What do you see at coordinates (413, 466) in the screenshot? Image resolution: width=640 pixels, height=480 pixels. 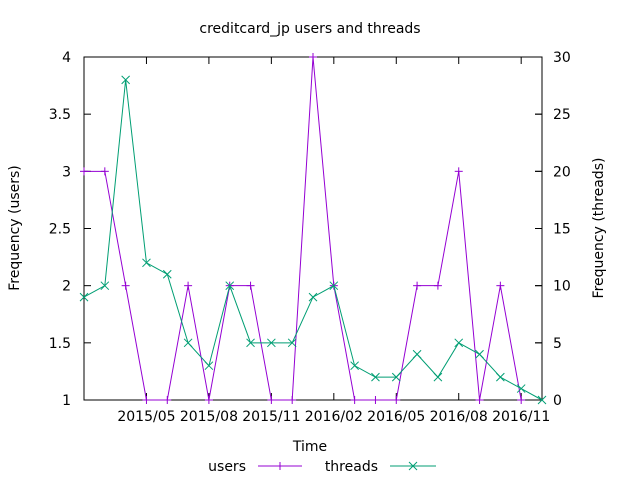 I see `legend-marker-threads` at bounding box center [413, 466].